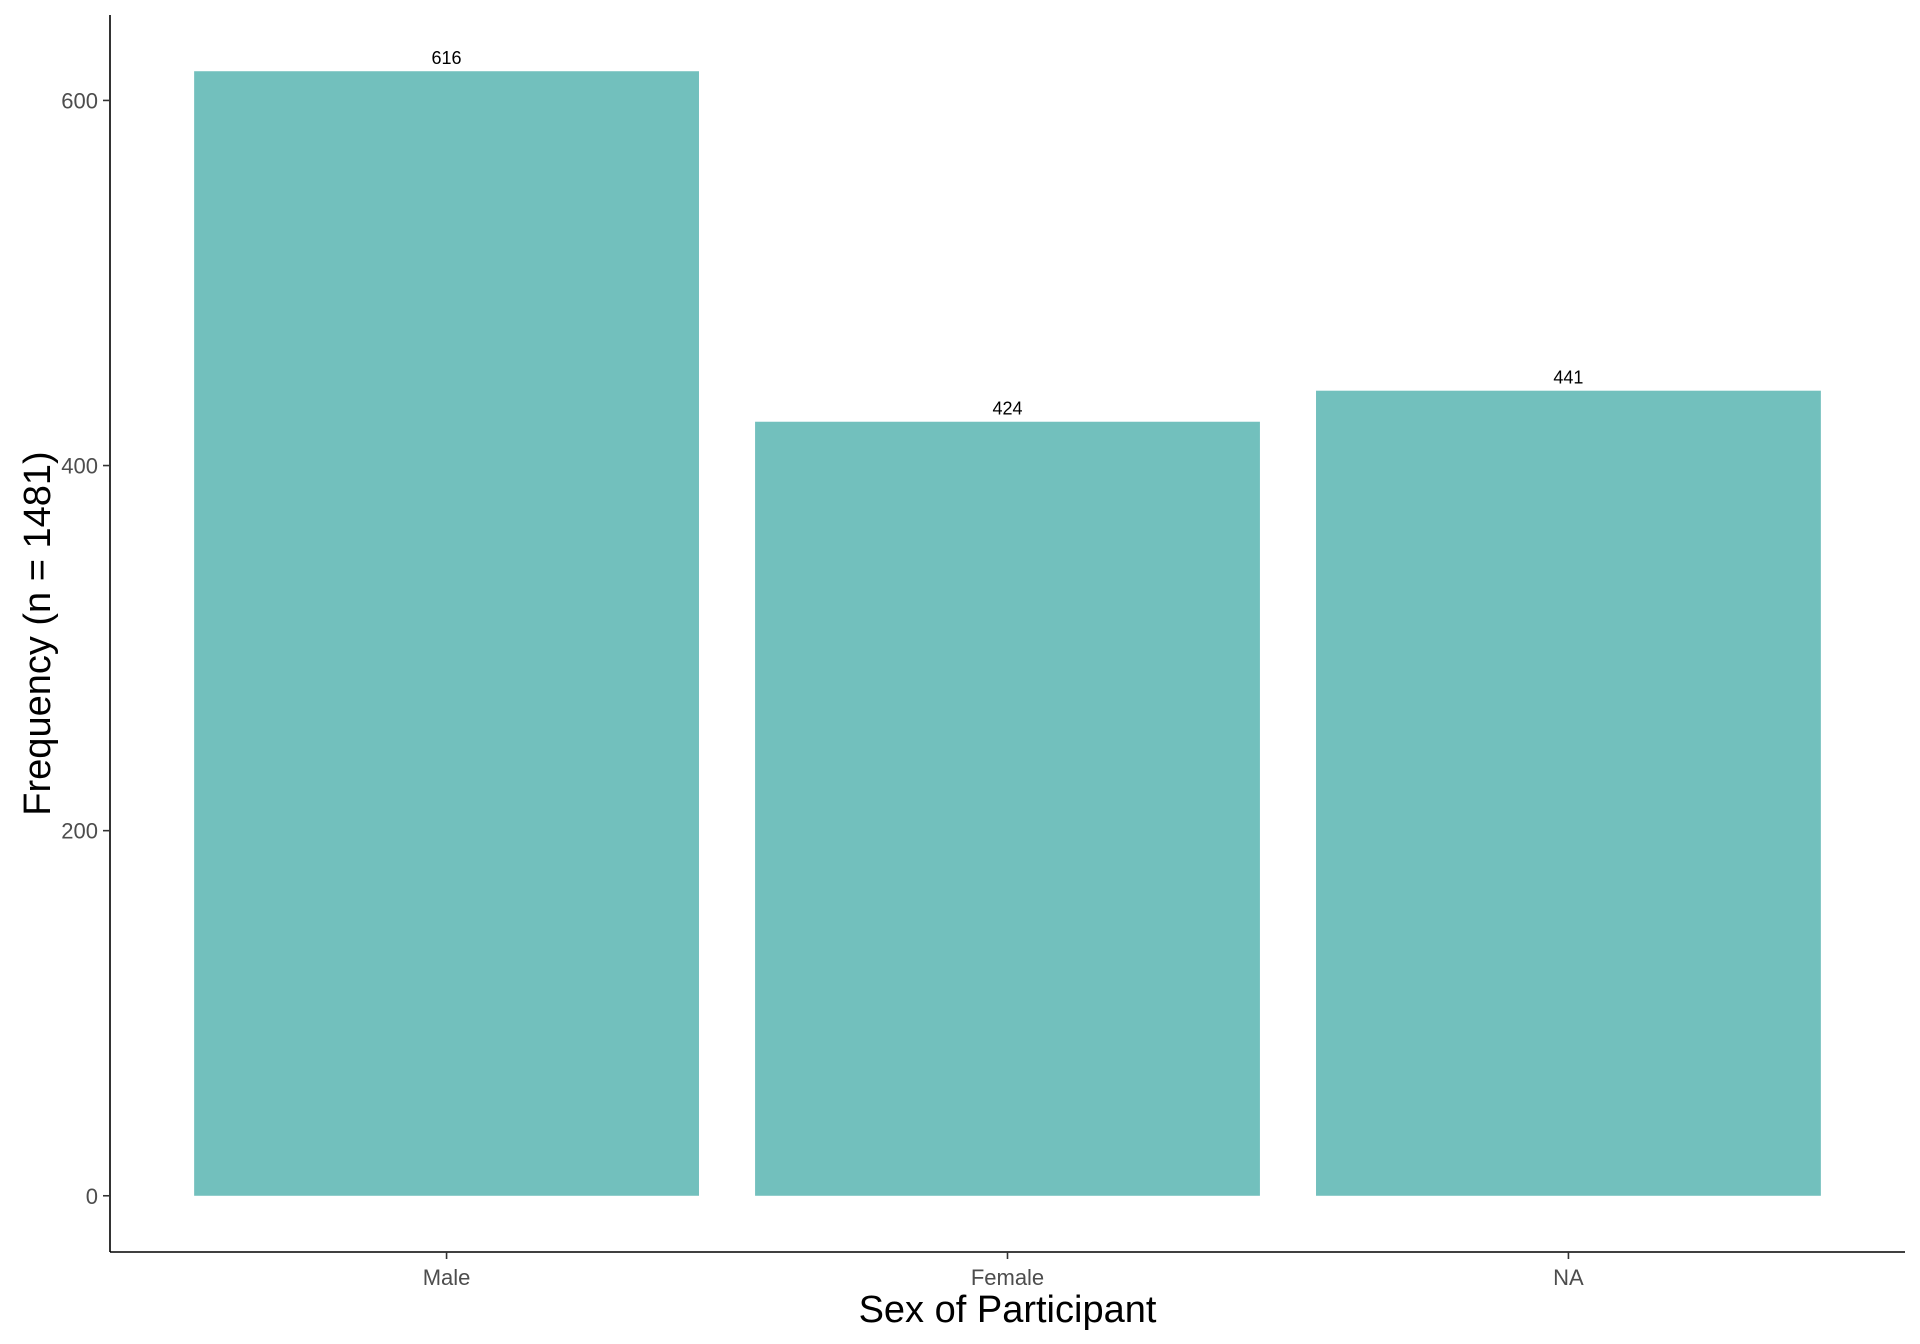 The image size is (1920, 1344). I want to click on x-tick-label-female: Female, so click(1007, 1277).